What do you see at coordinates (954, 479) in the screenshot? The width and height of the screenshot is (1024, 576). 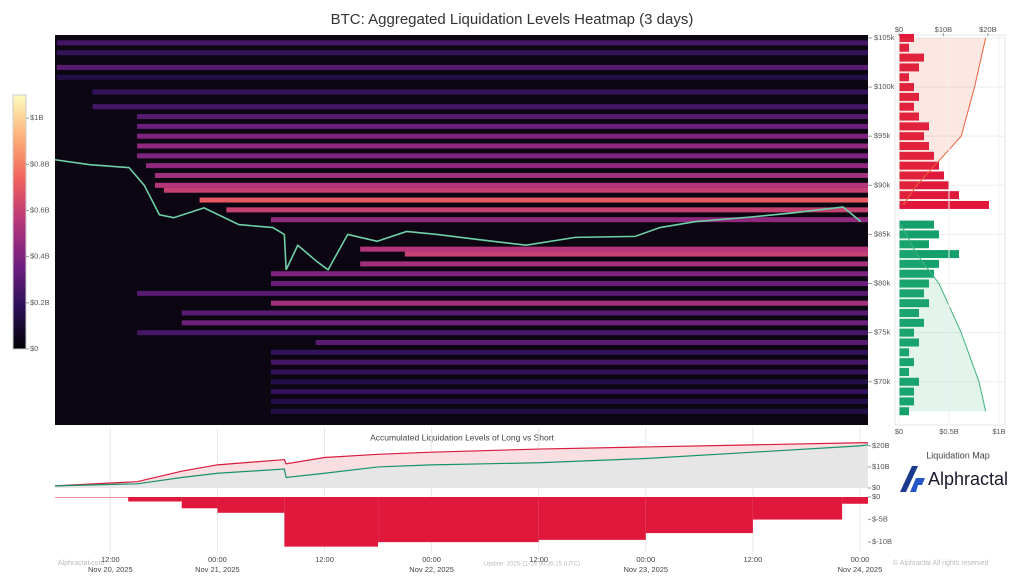 I see `logo: Alphractal` at bounding box center [954, 479].